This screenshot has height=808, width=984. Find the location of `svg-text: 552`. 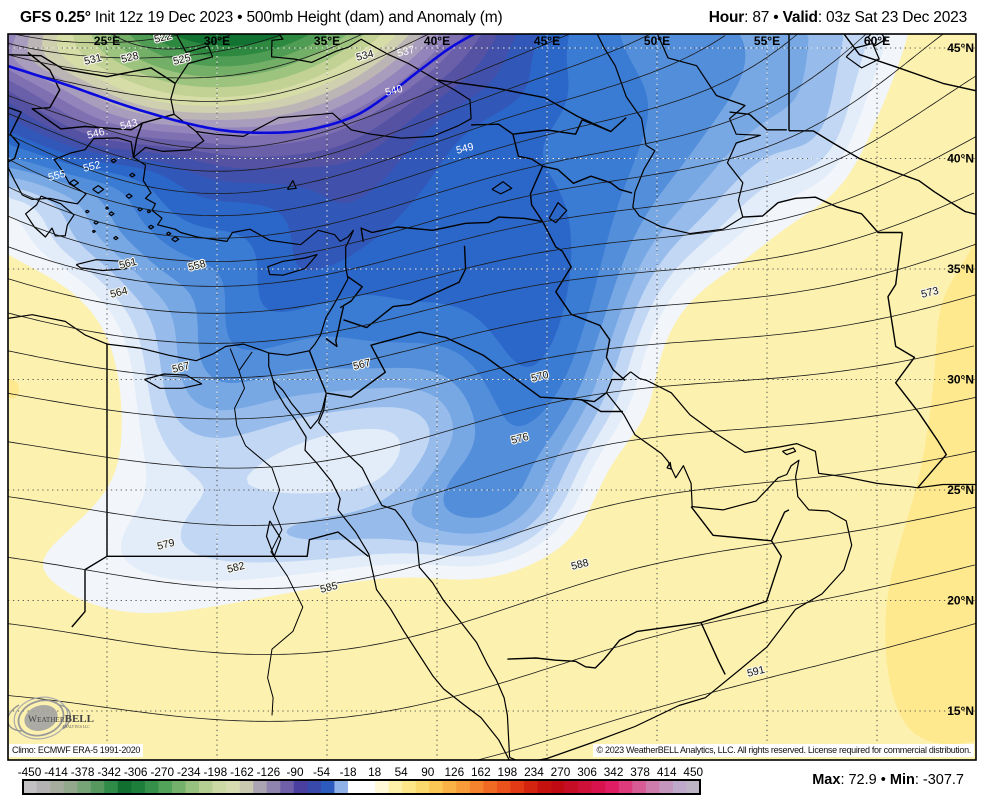

svg-text: 552 is located at coordinates (92, 167).